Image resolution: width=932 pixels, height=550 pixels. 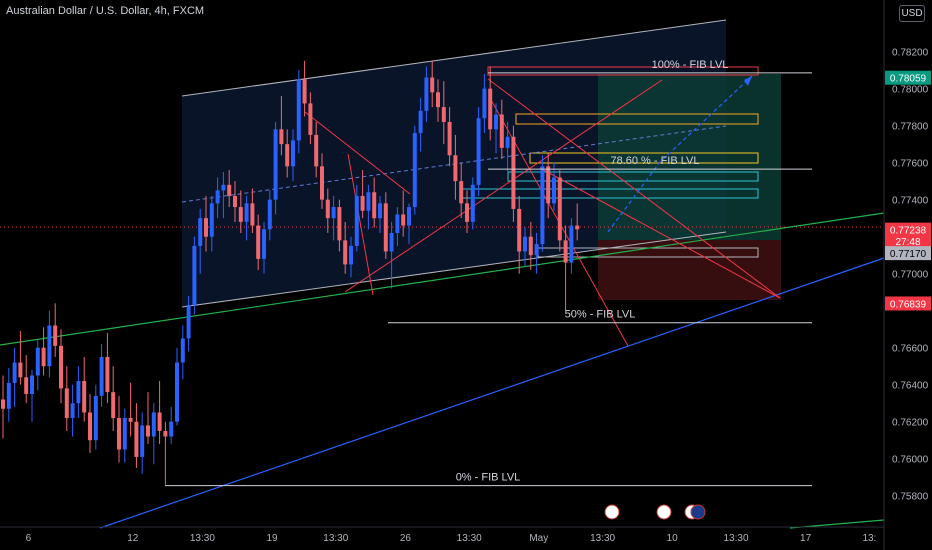 I want to click on price-tag-label: 0.76839, so click(x=908, y=304).